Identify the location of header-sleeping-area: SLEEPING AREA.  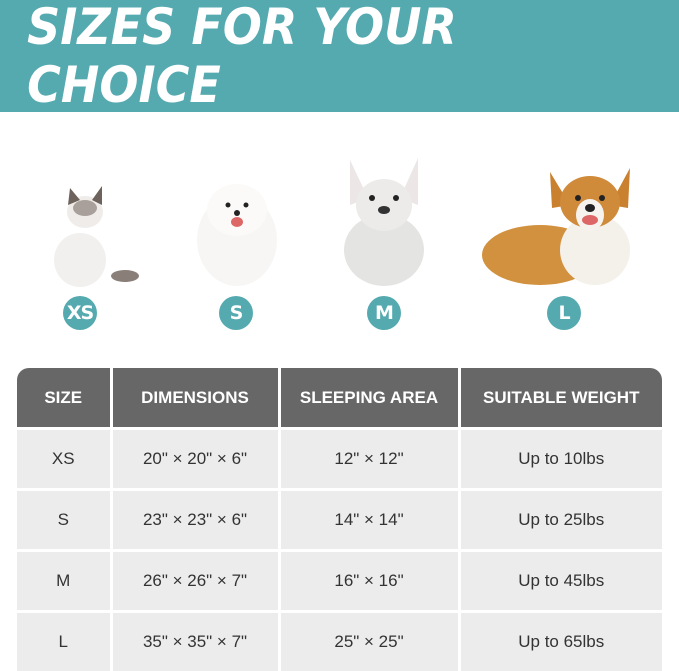
(369, 398).